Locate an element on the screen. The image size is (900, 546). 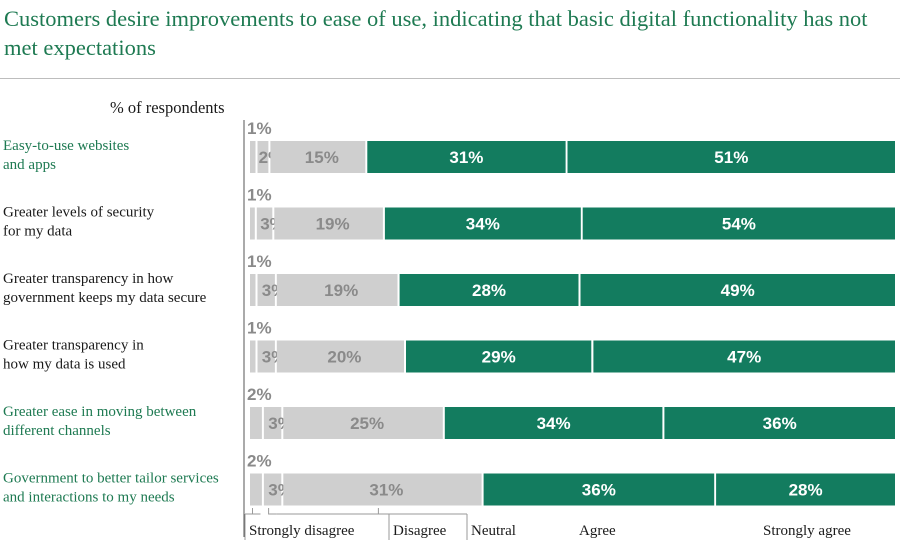
category-label: Greater transparency in is located at coordinates (73, 346).